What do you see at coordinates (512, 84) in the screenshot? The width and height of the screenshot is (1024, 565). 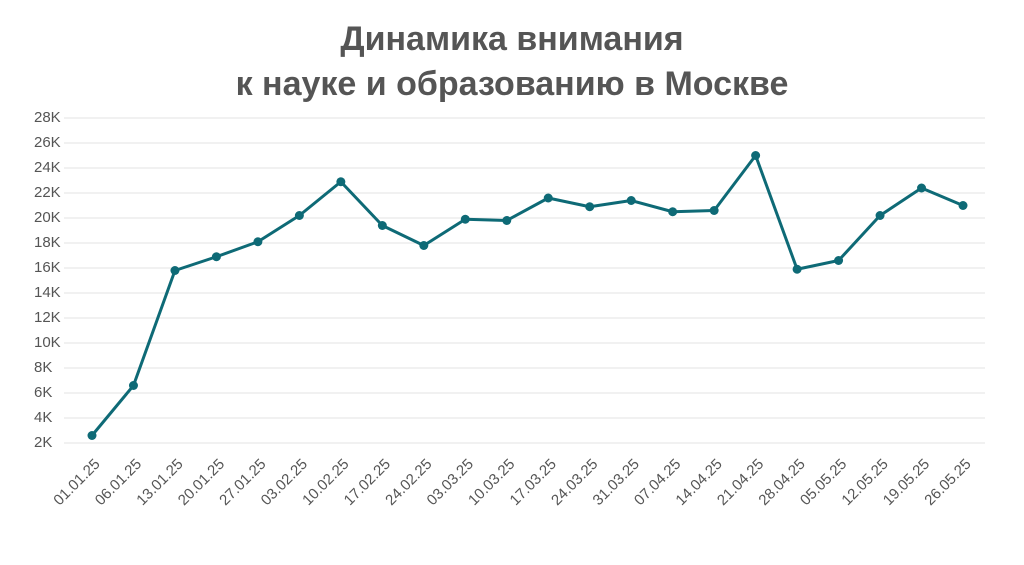 I see `chart-title: к науке и образованию в Москве` at bounding box center [512, 84].